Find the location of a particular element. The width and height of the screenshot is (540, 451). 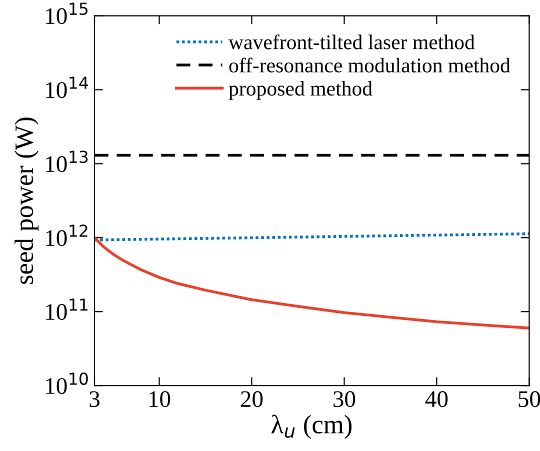

y-tick-label: 10$^{11}$ is located at coordinates (67, 309).